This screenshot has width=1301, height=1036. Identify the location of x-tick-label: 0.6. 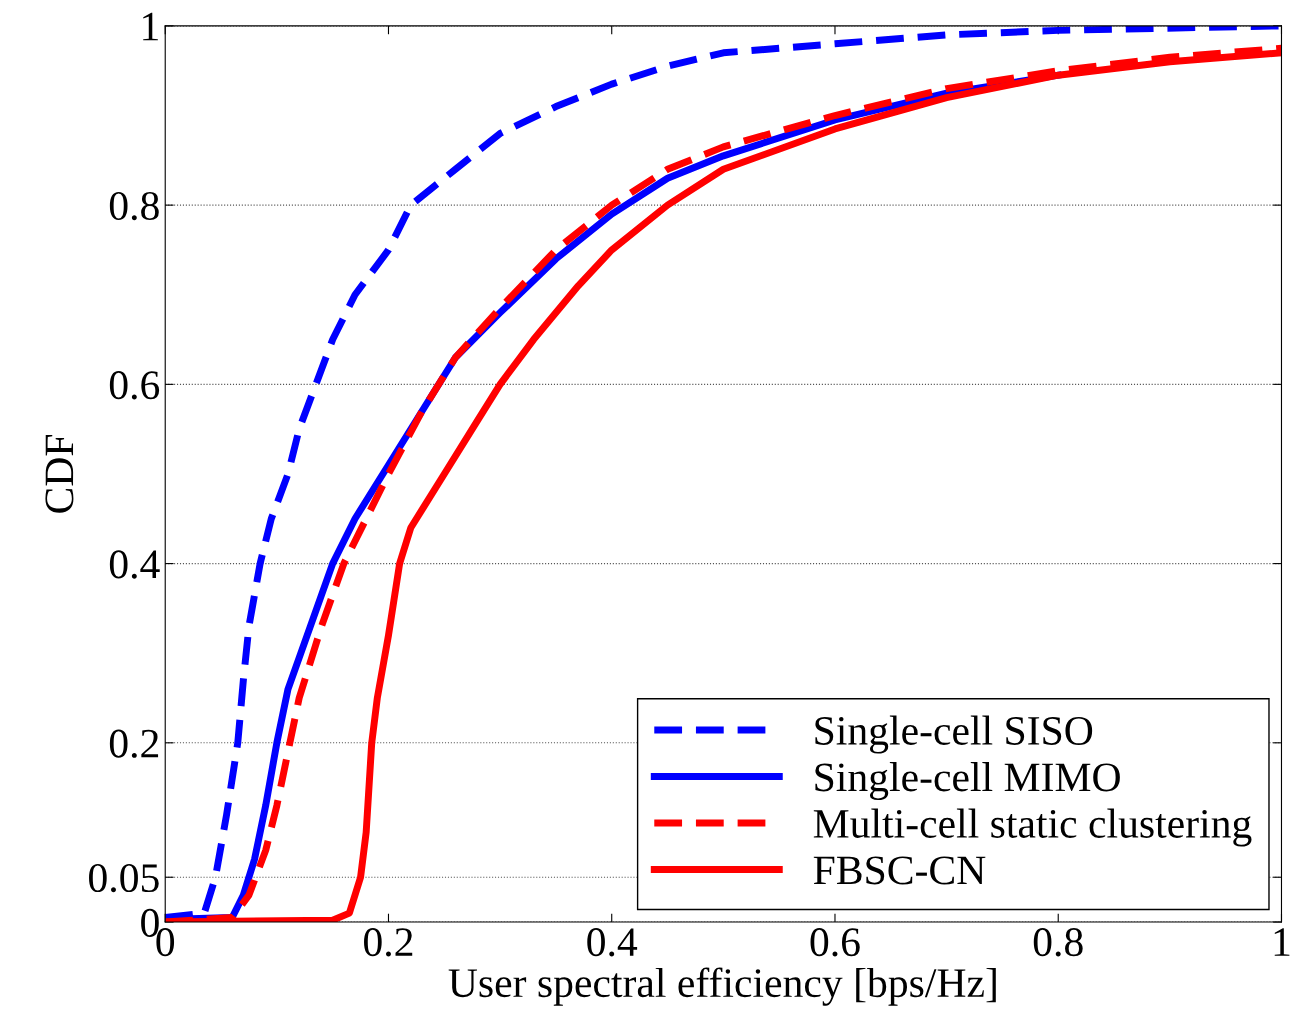
(835, 942).